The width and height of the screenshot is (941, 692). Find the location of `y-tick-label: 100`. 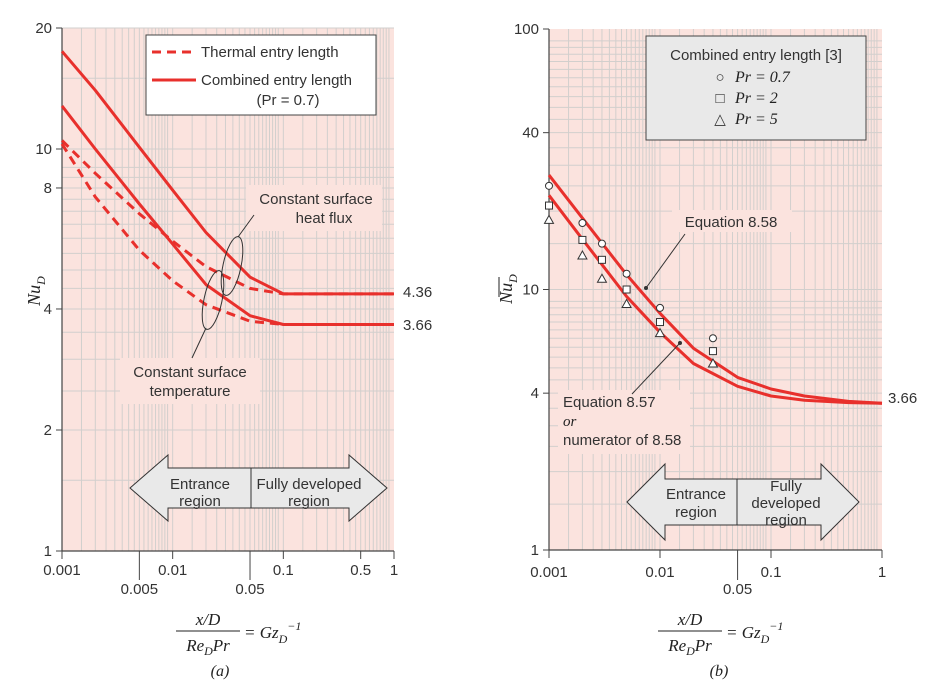

y-tick-label: 100 is located at coordinates (526, 29).